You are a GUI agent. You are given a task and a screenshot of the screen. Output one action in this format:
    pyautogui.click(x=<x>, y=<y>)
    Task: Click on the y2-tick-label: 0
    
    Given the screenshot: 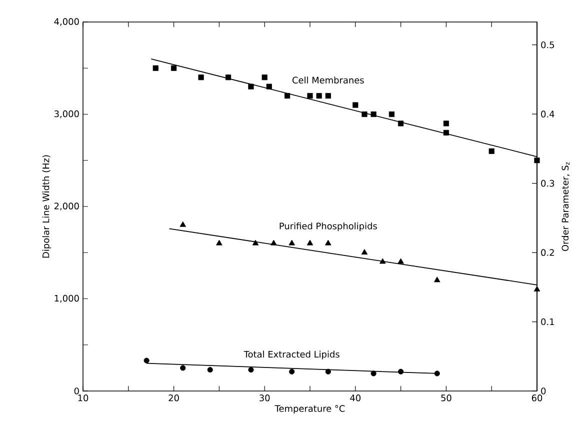 What is the action you would take?
    pyautogui.click(x=543, y=391)
    